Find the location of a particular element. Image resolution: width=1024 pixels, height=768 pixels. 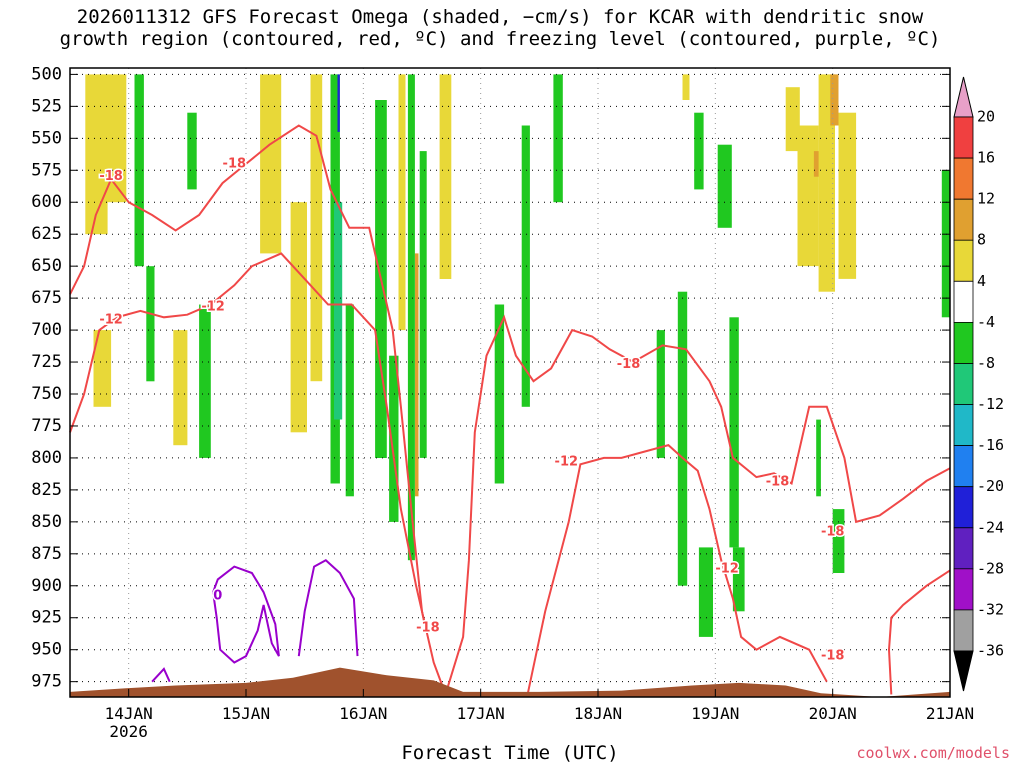

colorbar: 20 16 12 8 4 -4 -8 -12 -16 -20 -24 -28 -32 -36 is located at coordinates (978, 384).